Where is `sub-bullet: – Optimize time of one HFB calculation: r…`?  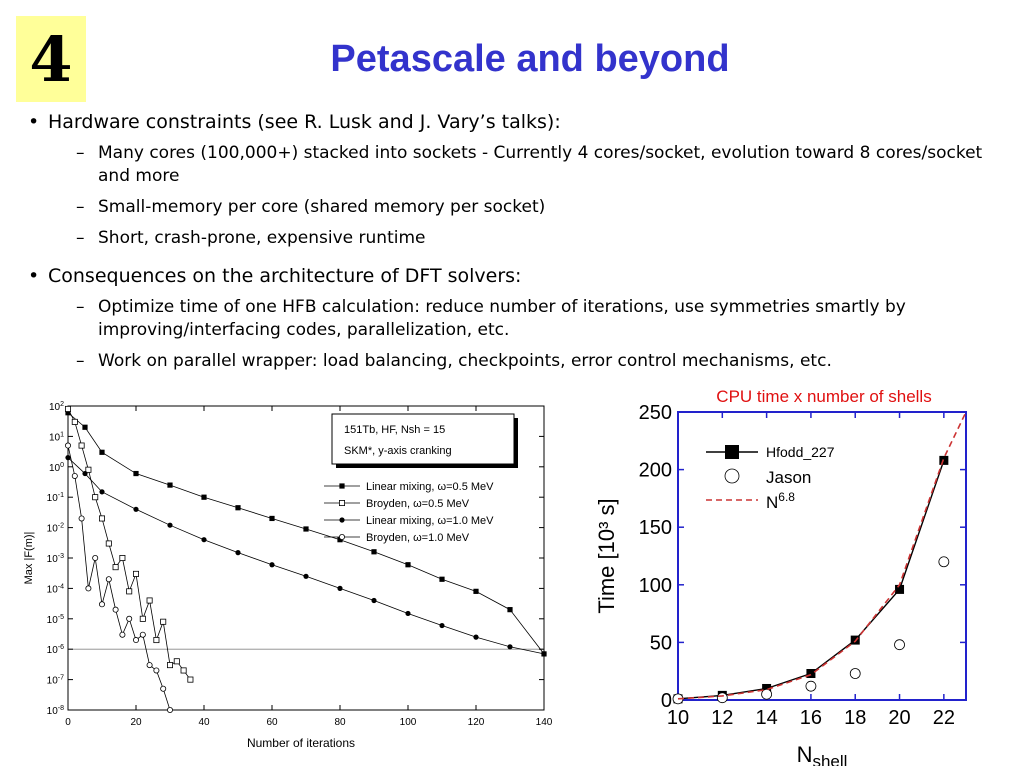 sub-bullet: – Optimize time of one HFB calculation: r… is located at coordinates (532, 319).